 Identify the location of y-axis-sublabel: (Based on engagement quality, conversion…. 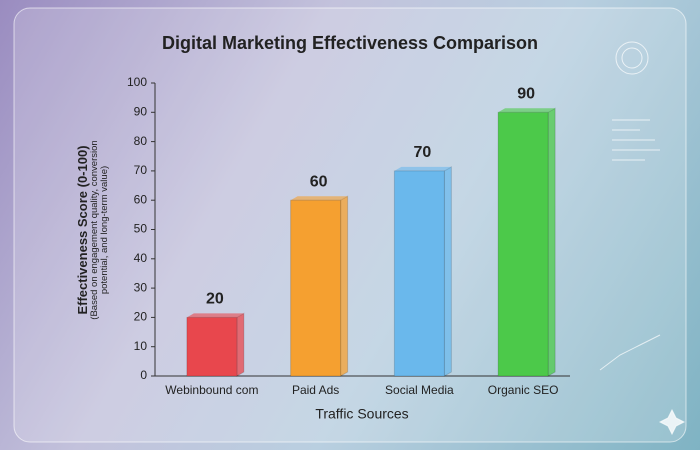
(99, 230).